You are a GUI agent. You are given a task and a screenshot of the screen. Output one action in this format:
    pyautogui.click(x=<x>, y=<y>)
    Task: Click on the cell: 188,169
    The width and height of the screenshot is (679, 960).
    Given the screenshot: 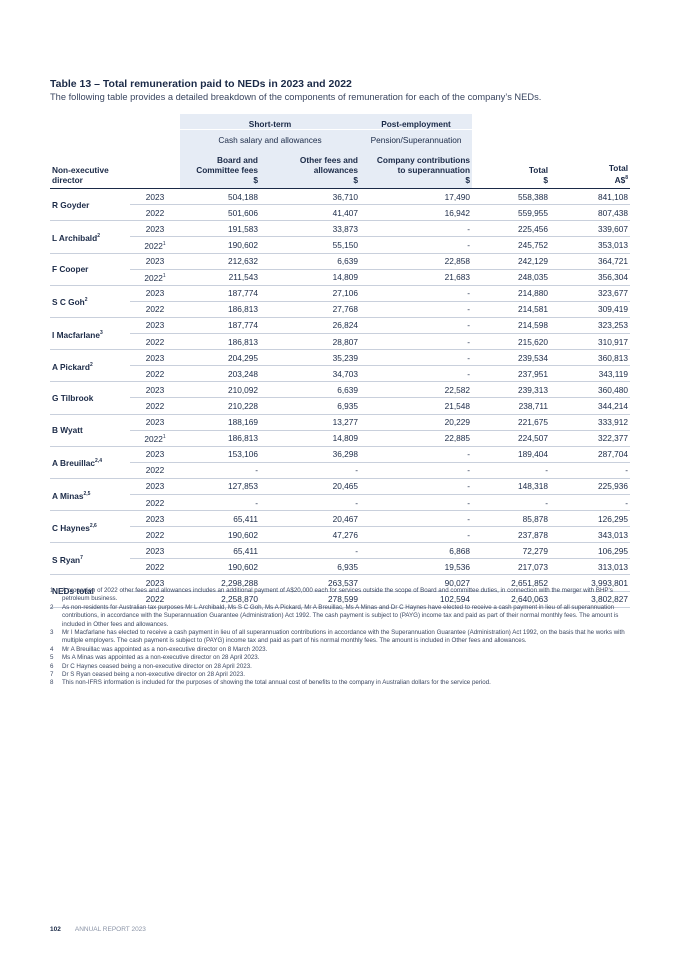 What is the action you would take?
    pyautogui.click(x=220, y=422)
    